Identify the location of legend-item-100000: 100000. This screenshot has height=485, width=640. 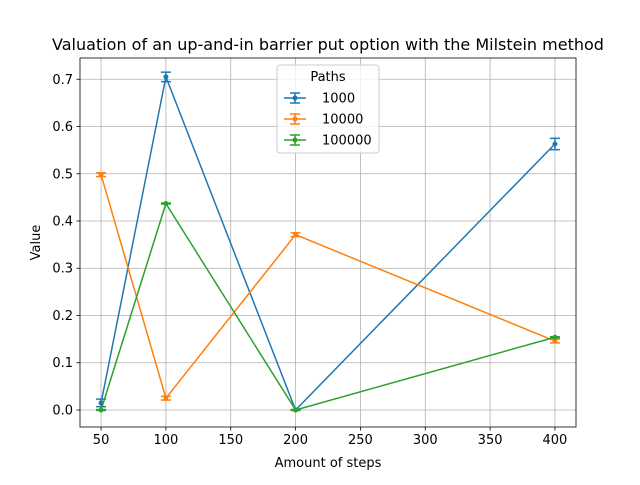
(328, 141).